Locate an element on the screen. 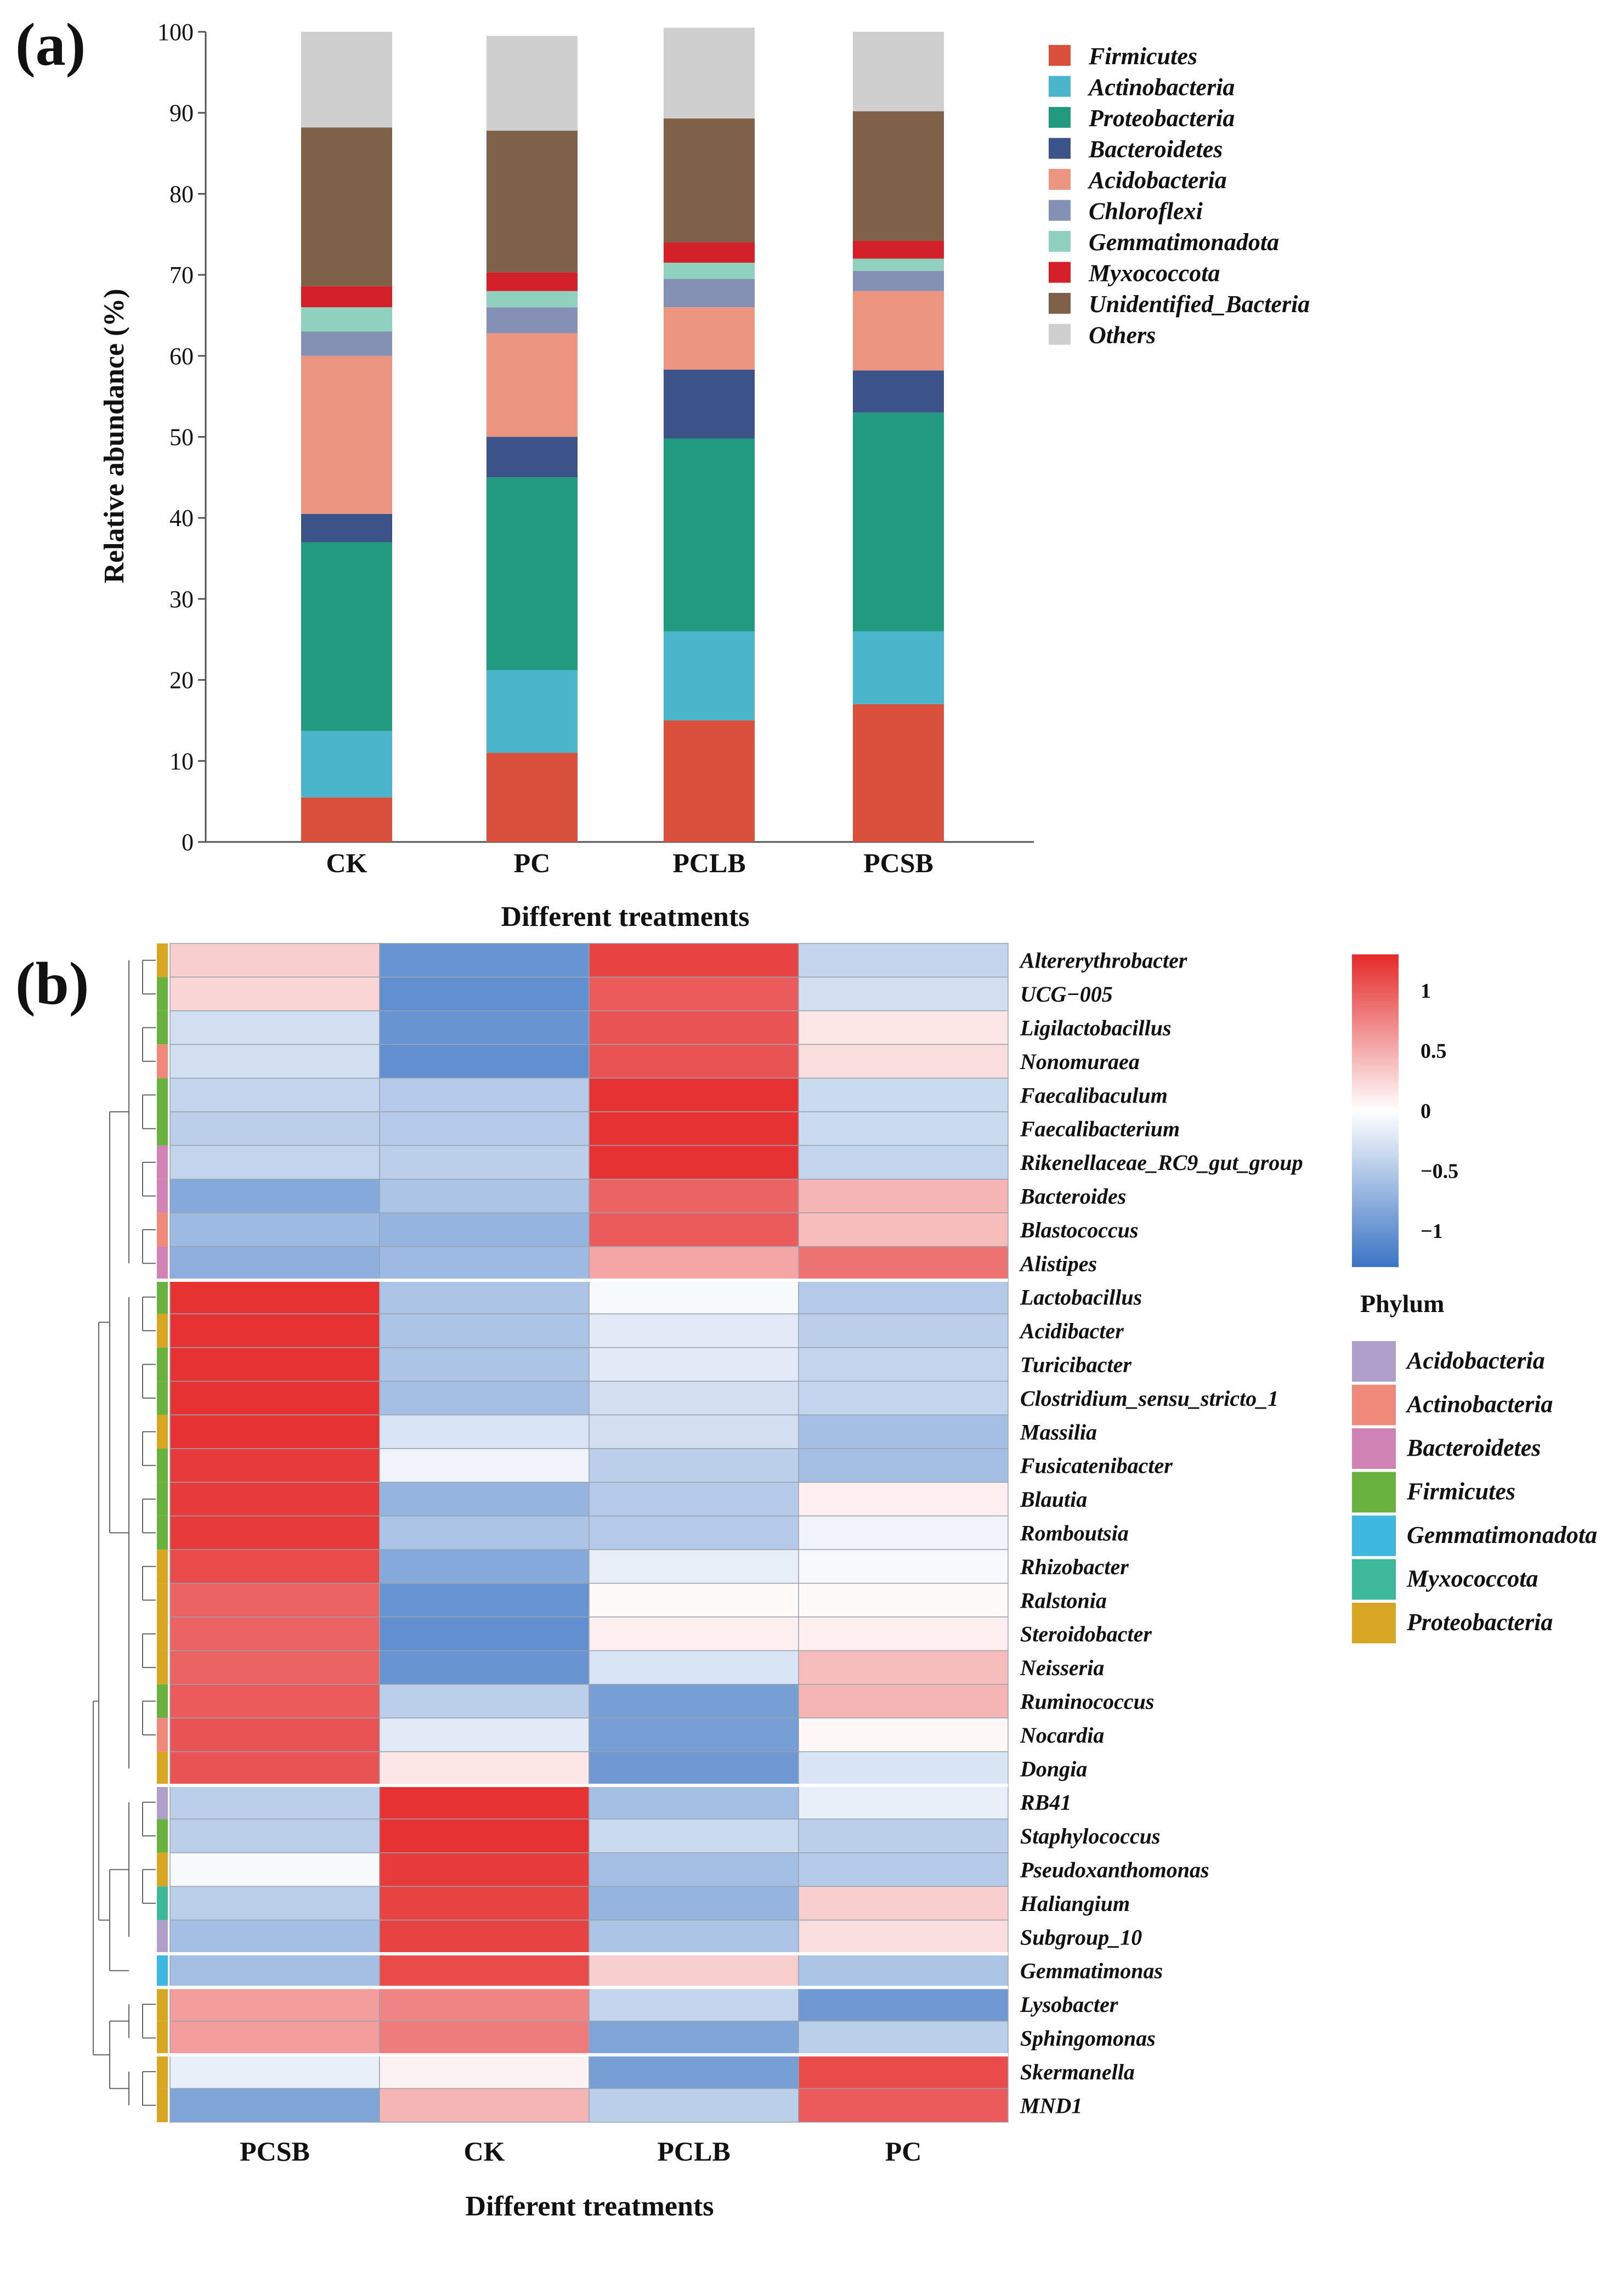 The image size is (1624, 2273). row-label: Neisseria is located at coordinates (1062, 1667).